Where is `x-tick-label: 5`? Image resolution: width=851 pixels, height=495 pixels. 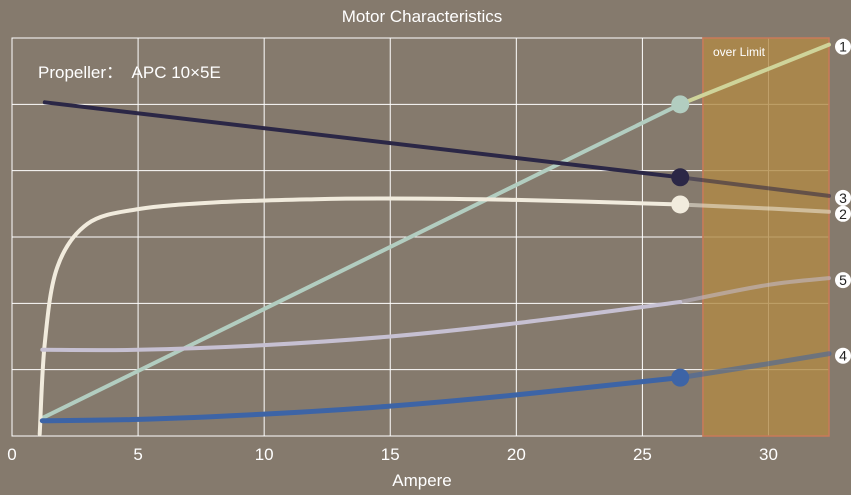
x-tick-label: 5 is located at coordinates (137, 454).